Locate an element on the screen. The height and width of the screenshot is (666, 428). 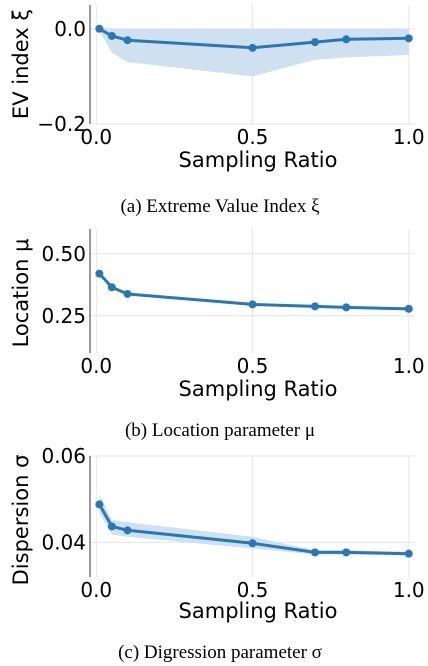
panel-b-x-ticks: 0.0 0.5 1.0 is located at coordinates (252, 366).